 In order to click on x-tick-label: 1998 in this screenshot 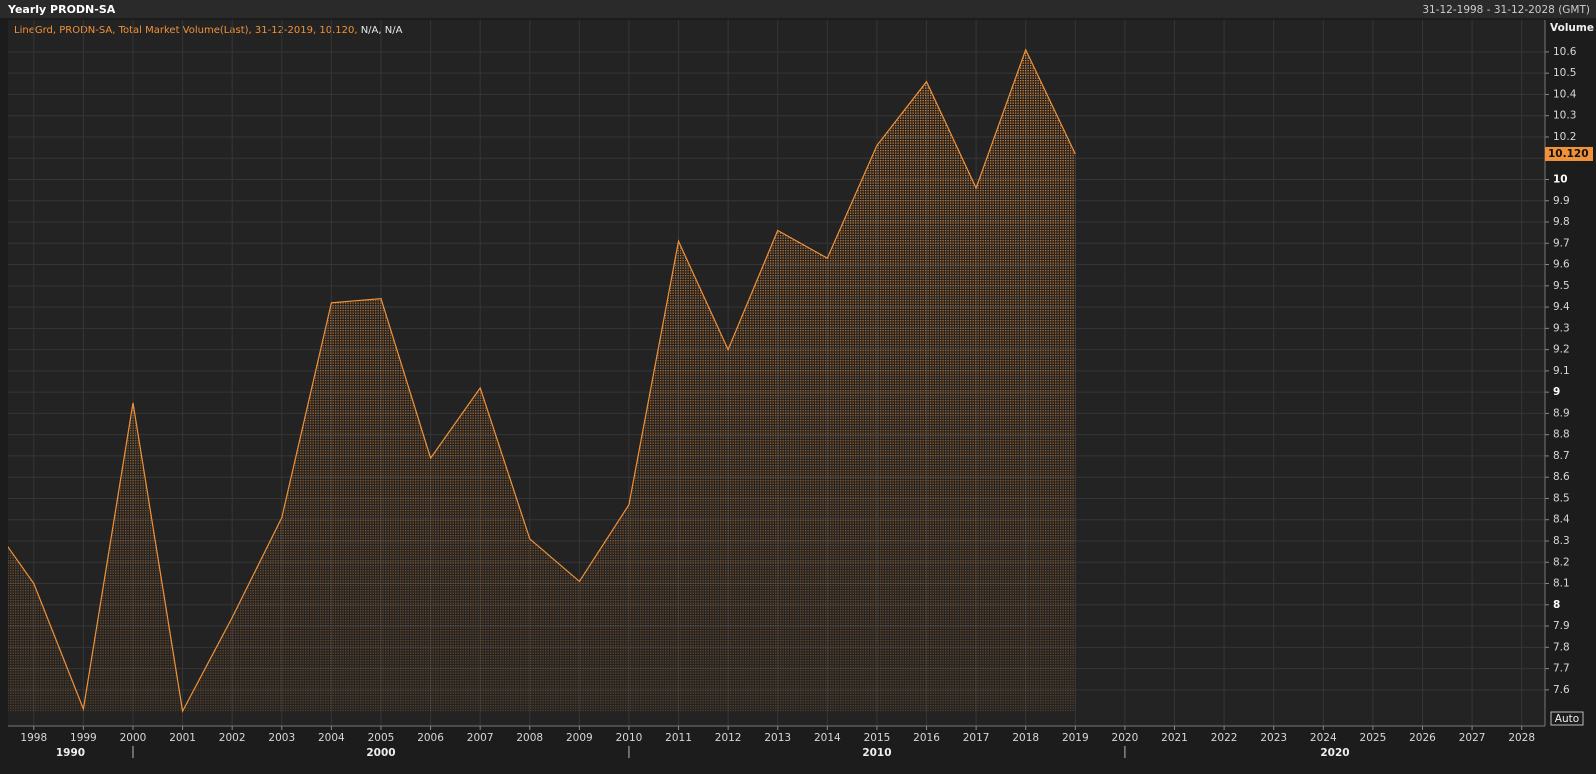, I will do `click(33, 738)`.